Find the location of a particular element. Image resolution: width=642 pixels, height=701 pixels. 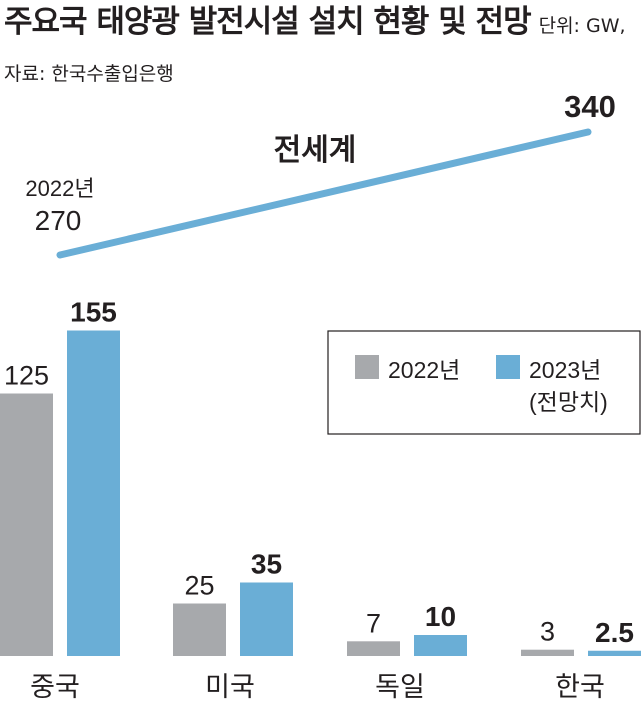

legend-note-2023: (전망치) is located at coordinates (568, 402).